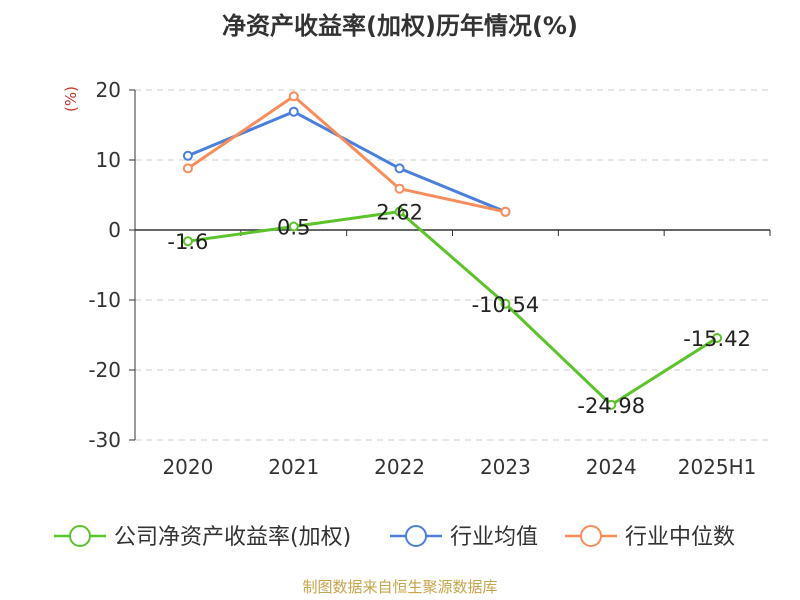  What do you see at coordinates (104, 440) in the screenshot?
I see `y-tick-label: -30` at bounding box center [104, 440].